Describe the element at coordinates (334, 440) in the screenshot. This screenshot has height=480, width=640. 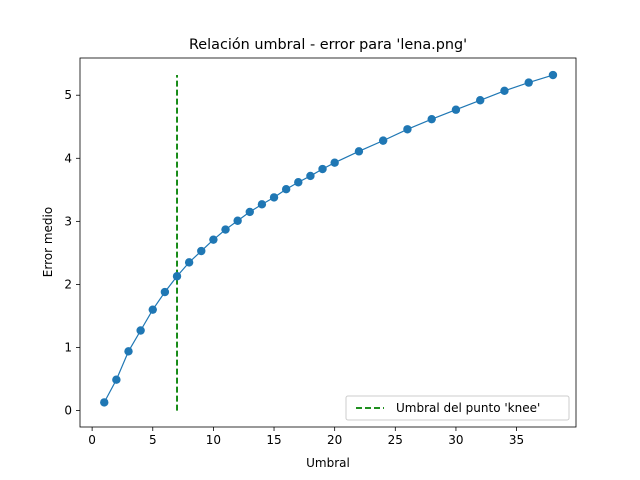
I see `x-tick-label: 20` at that location.